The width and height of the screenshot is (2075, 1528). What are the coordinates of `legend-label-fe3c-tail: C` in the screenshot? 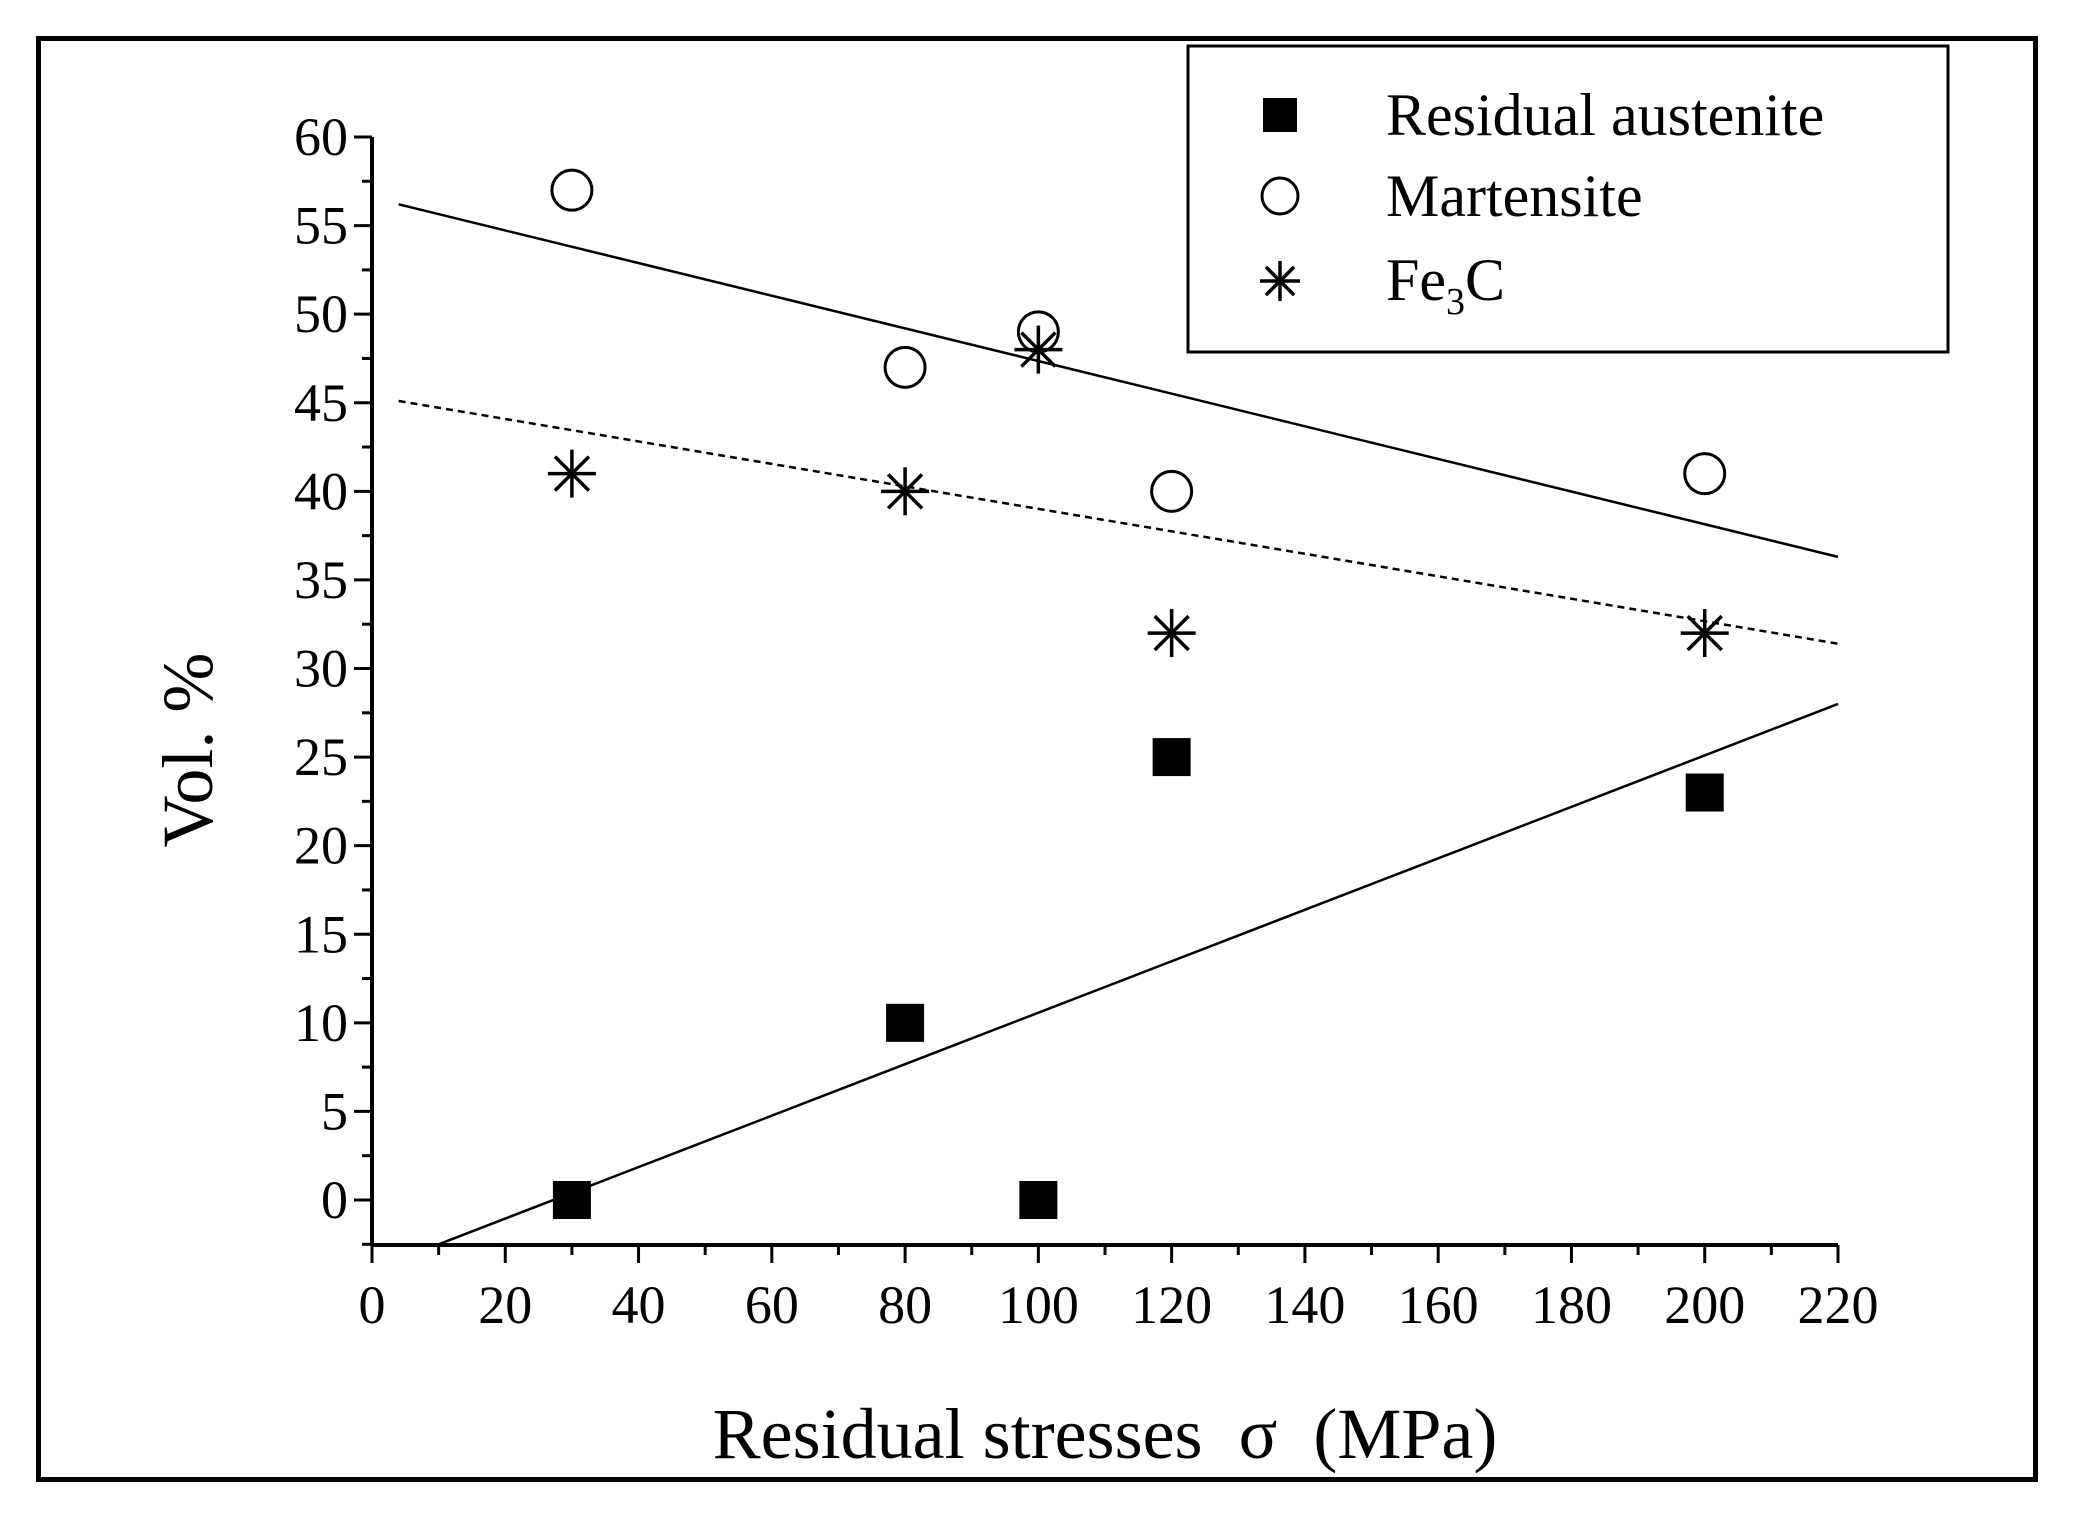 It's located at (1485, 280).